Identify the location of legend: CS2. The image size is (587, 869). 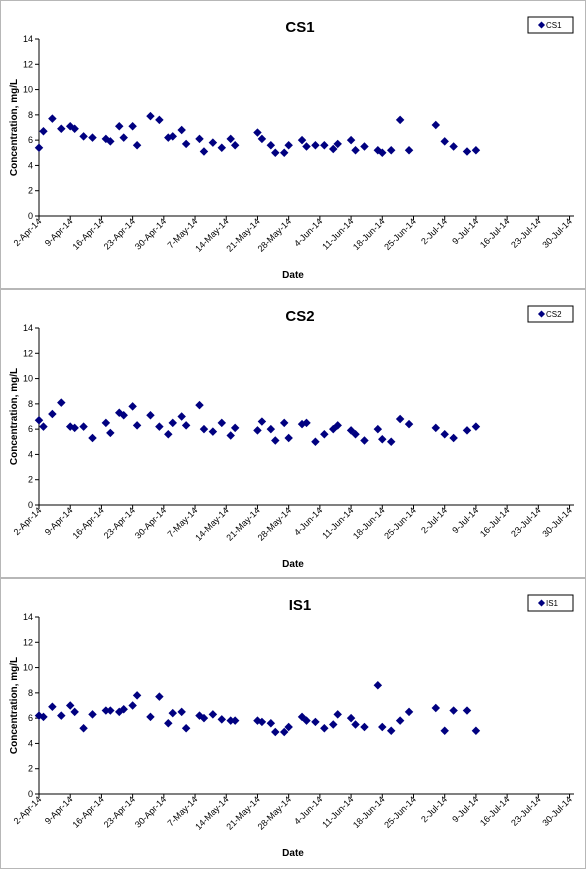
(550, 314).